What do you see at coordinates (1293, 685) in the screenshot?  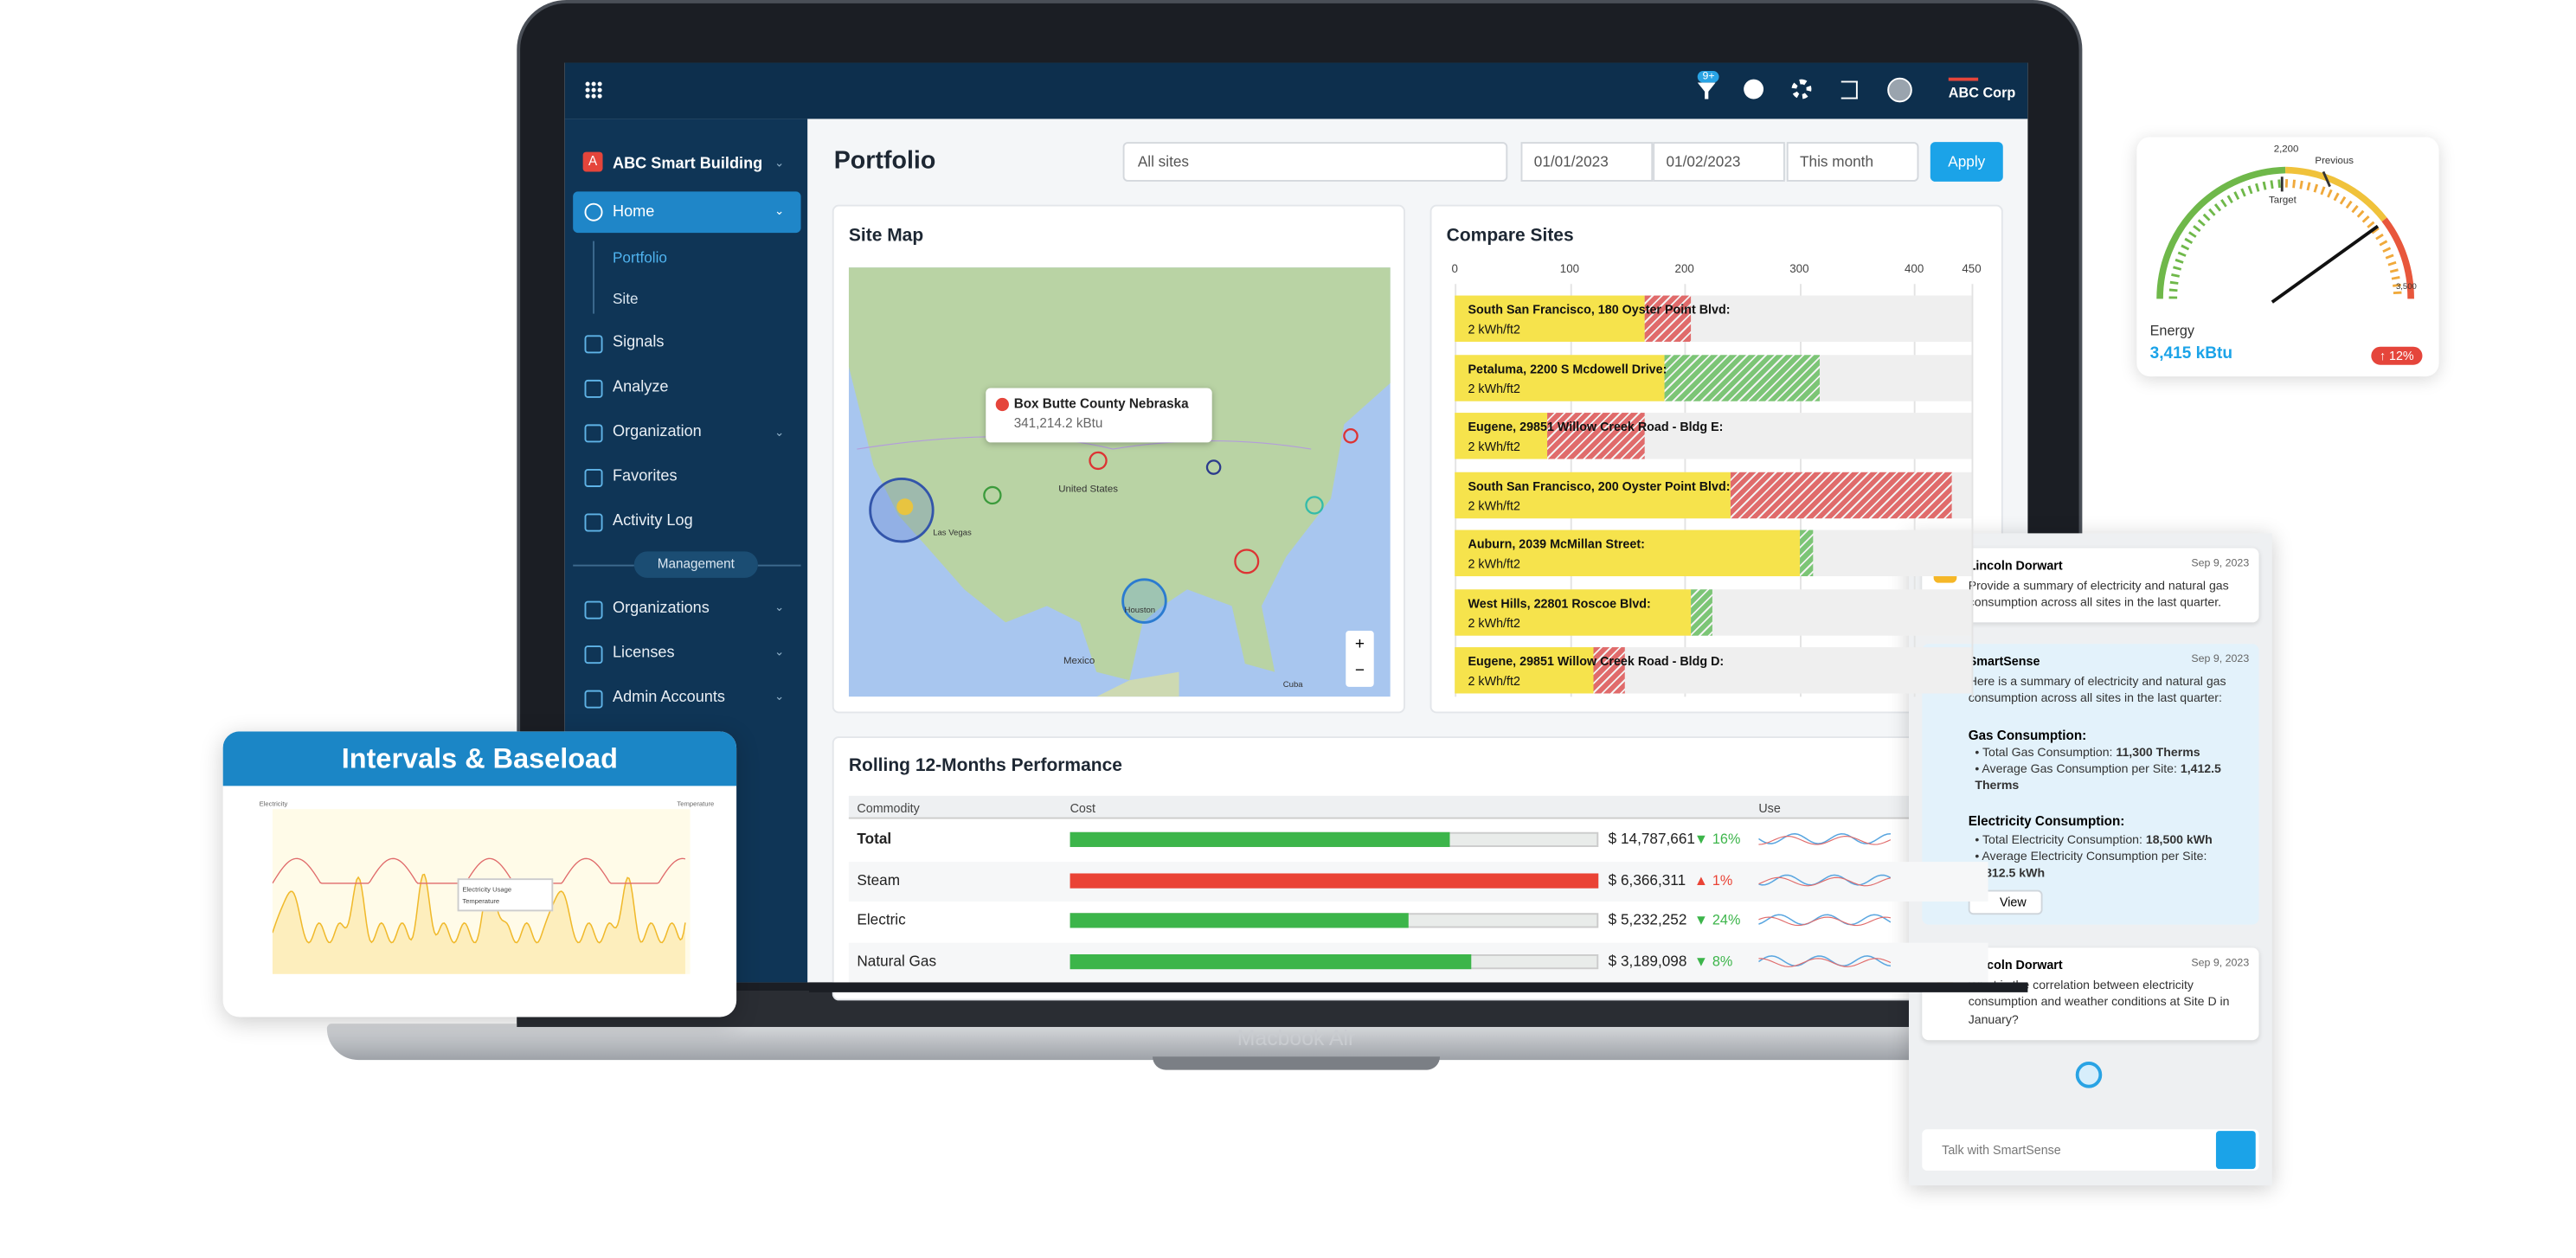 I see `map-label: Cuba` at bounding box center [1293, 685].